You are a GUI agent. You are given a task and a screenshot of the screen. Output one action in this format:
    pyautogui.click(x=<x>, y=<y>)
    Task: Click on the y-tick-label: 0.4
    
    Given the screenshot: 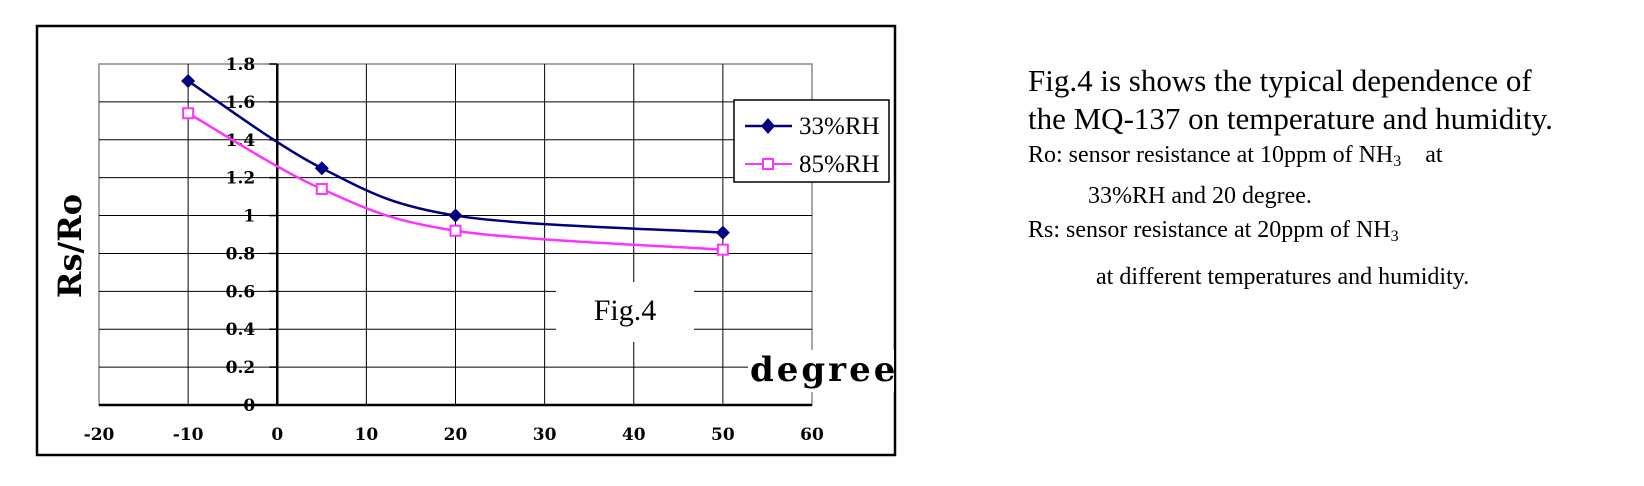 What is the action you would take?
    pyautogui.click(x=241, y=330)
    